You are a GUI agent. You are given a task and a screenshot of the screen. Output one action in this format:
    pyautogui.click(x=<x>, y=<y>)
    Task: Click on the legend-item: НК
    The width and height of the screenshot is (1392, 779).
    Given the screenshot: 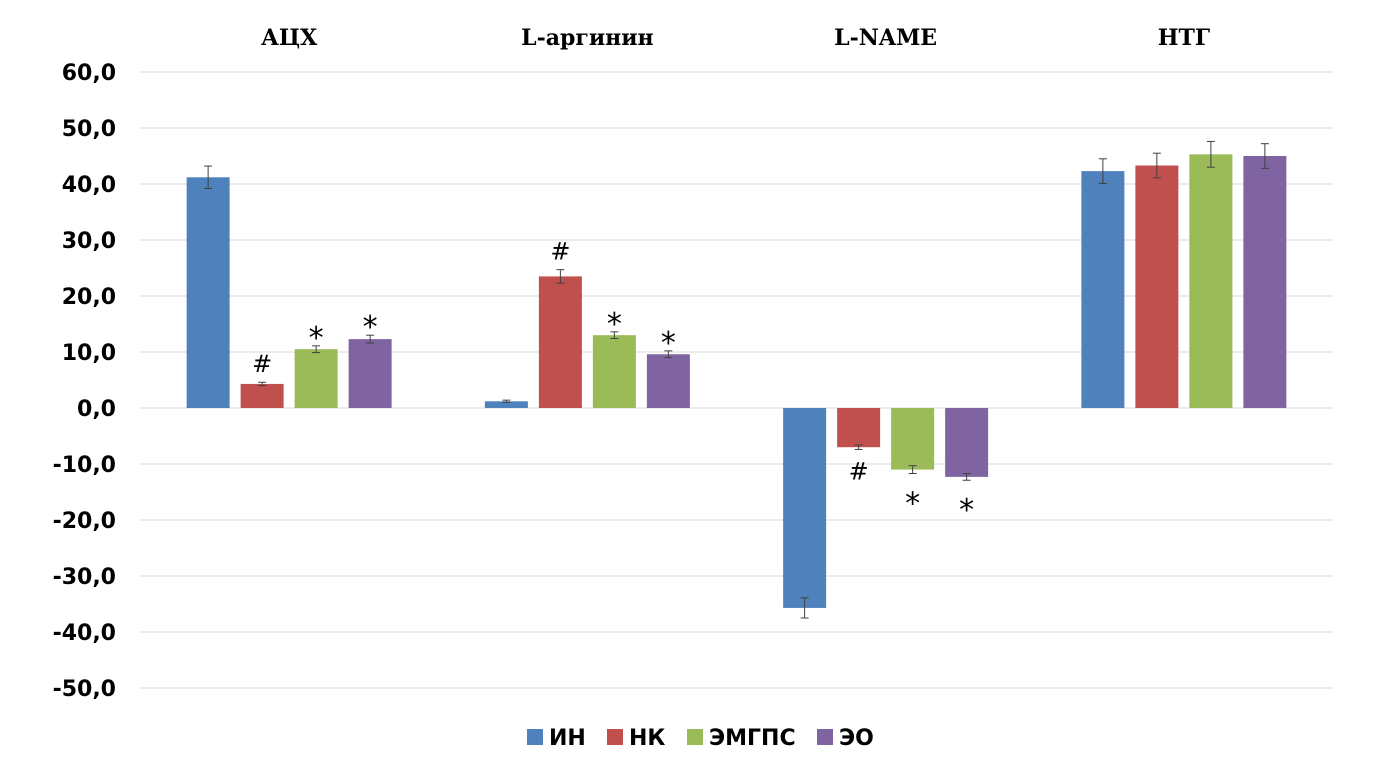 What is the action you would take?
    pyautogui.click(x=636, y=738)
    